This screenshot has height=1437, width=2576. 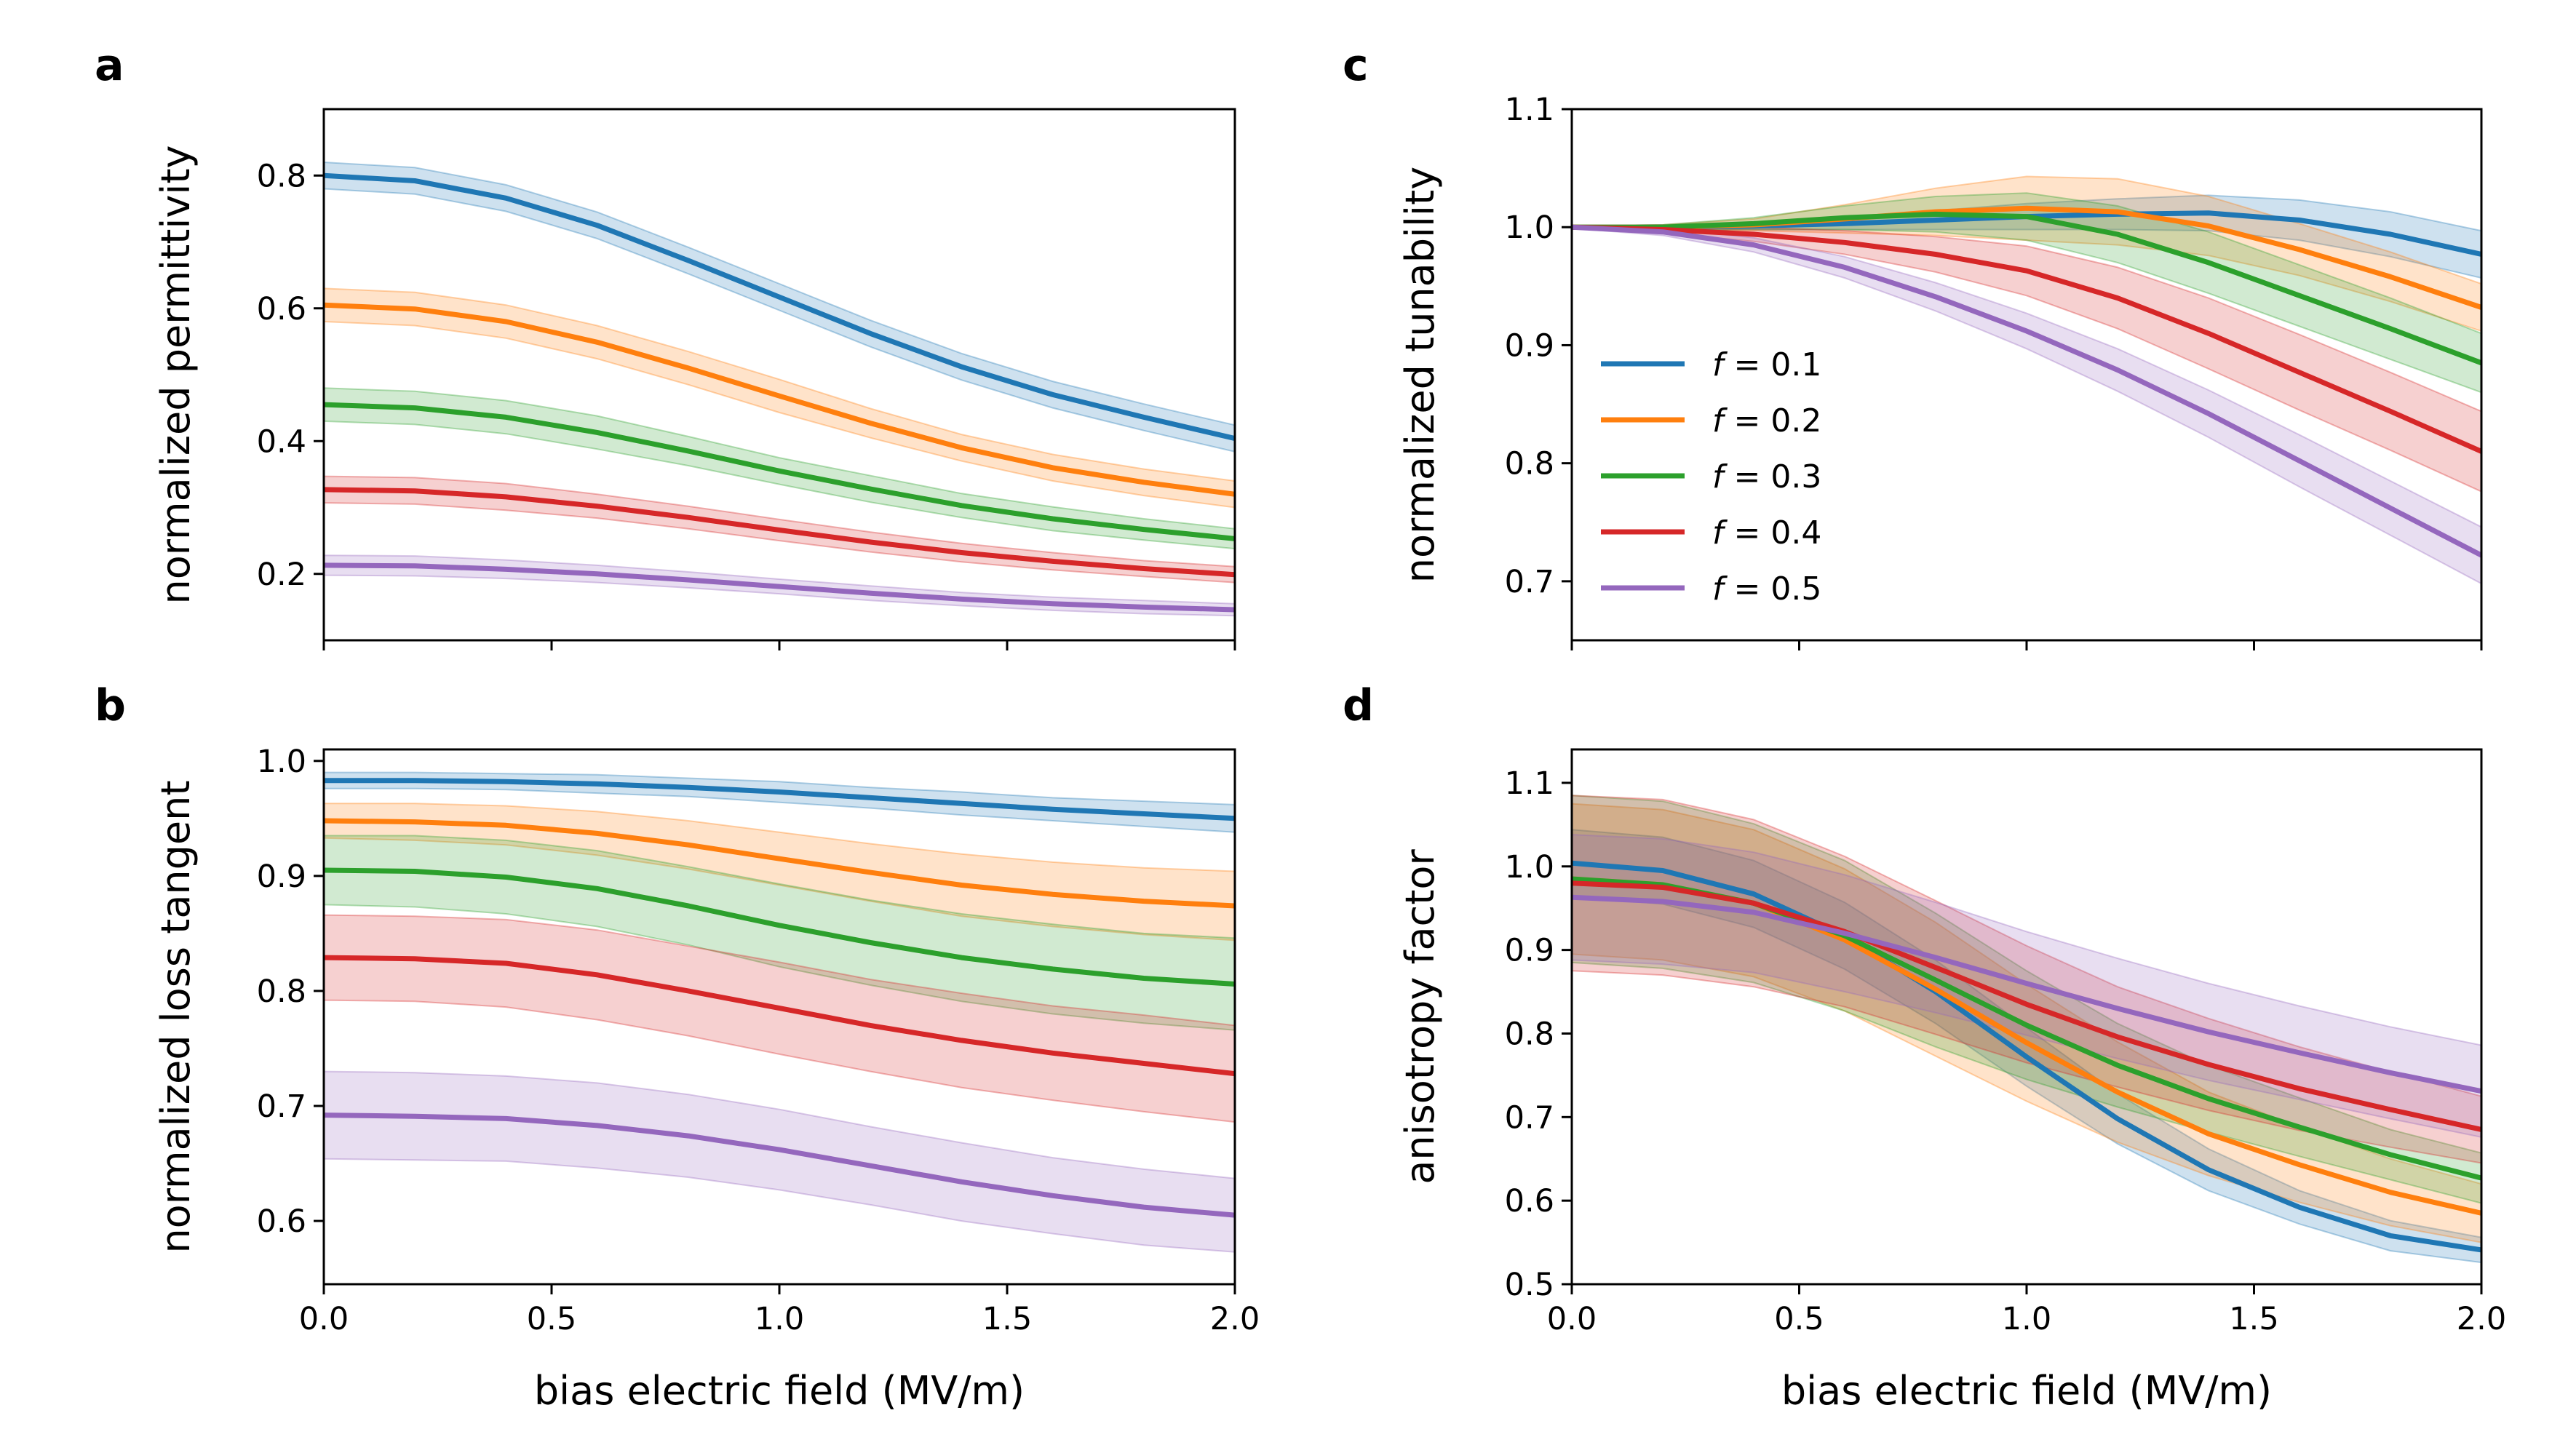 I want to click on y-tick-label: 0.2, so click(x=281, y=575).